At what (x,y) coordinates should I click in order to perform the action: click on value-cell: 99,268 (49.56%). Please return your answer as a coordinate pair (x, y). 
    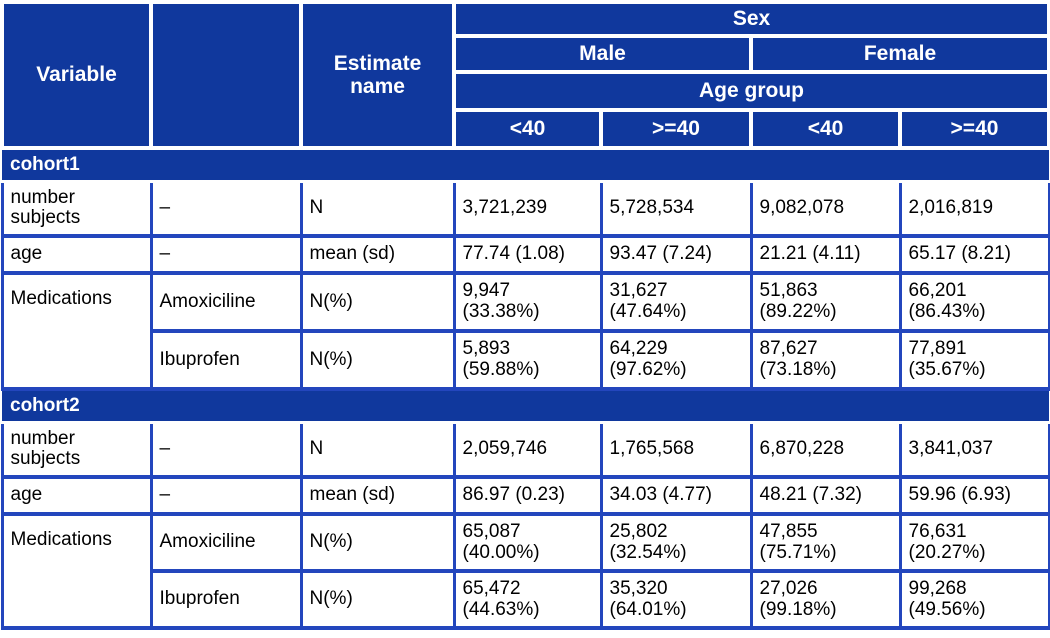
    Looking at the image, I should click on (975, 600).